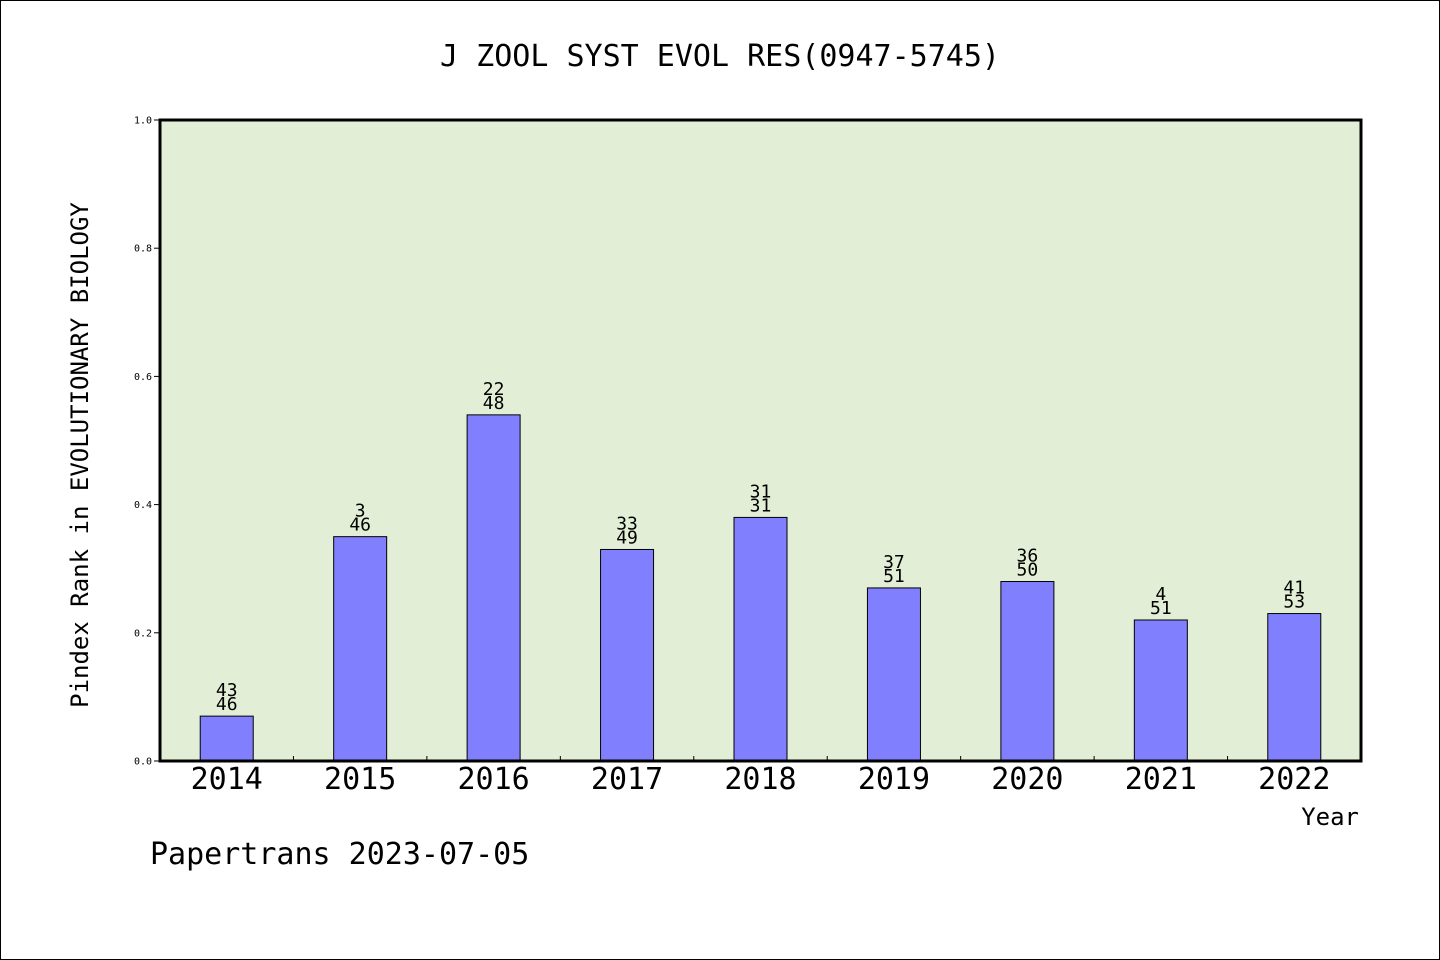 Image resolution: width=1440 pixels, height=960 pixels. I want to click on bar-2015, so click(360, 649).